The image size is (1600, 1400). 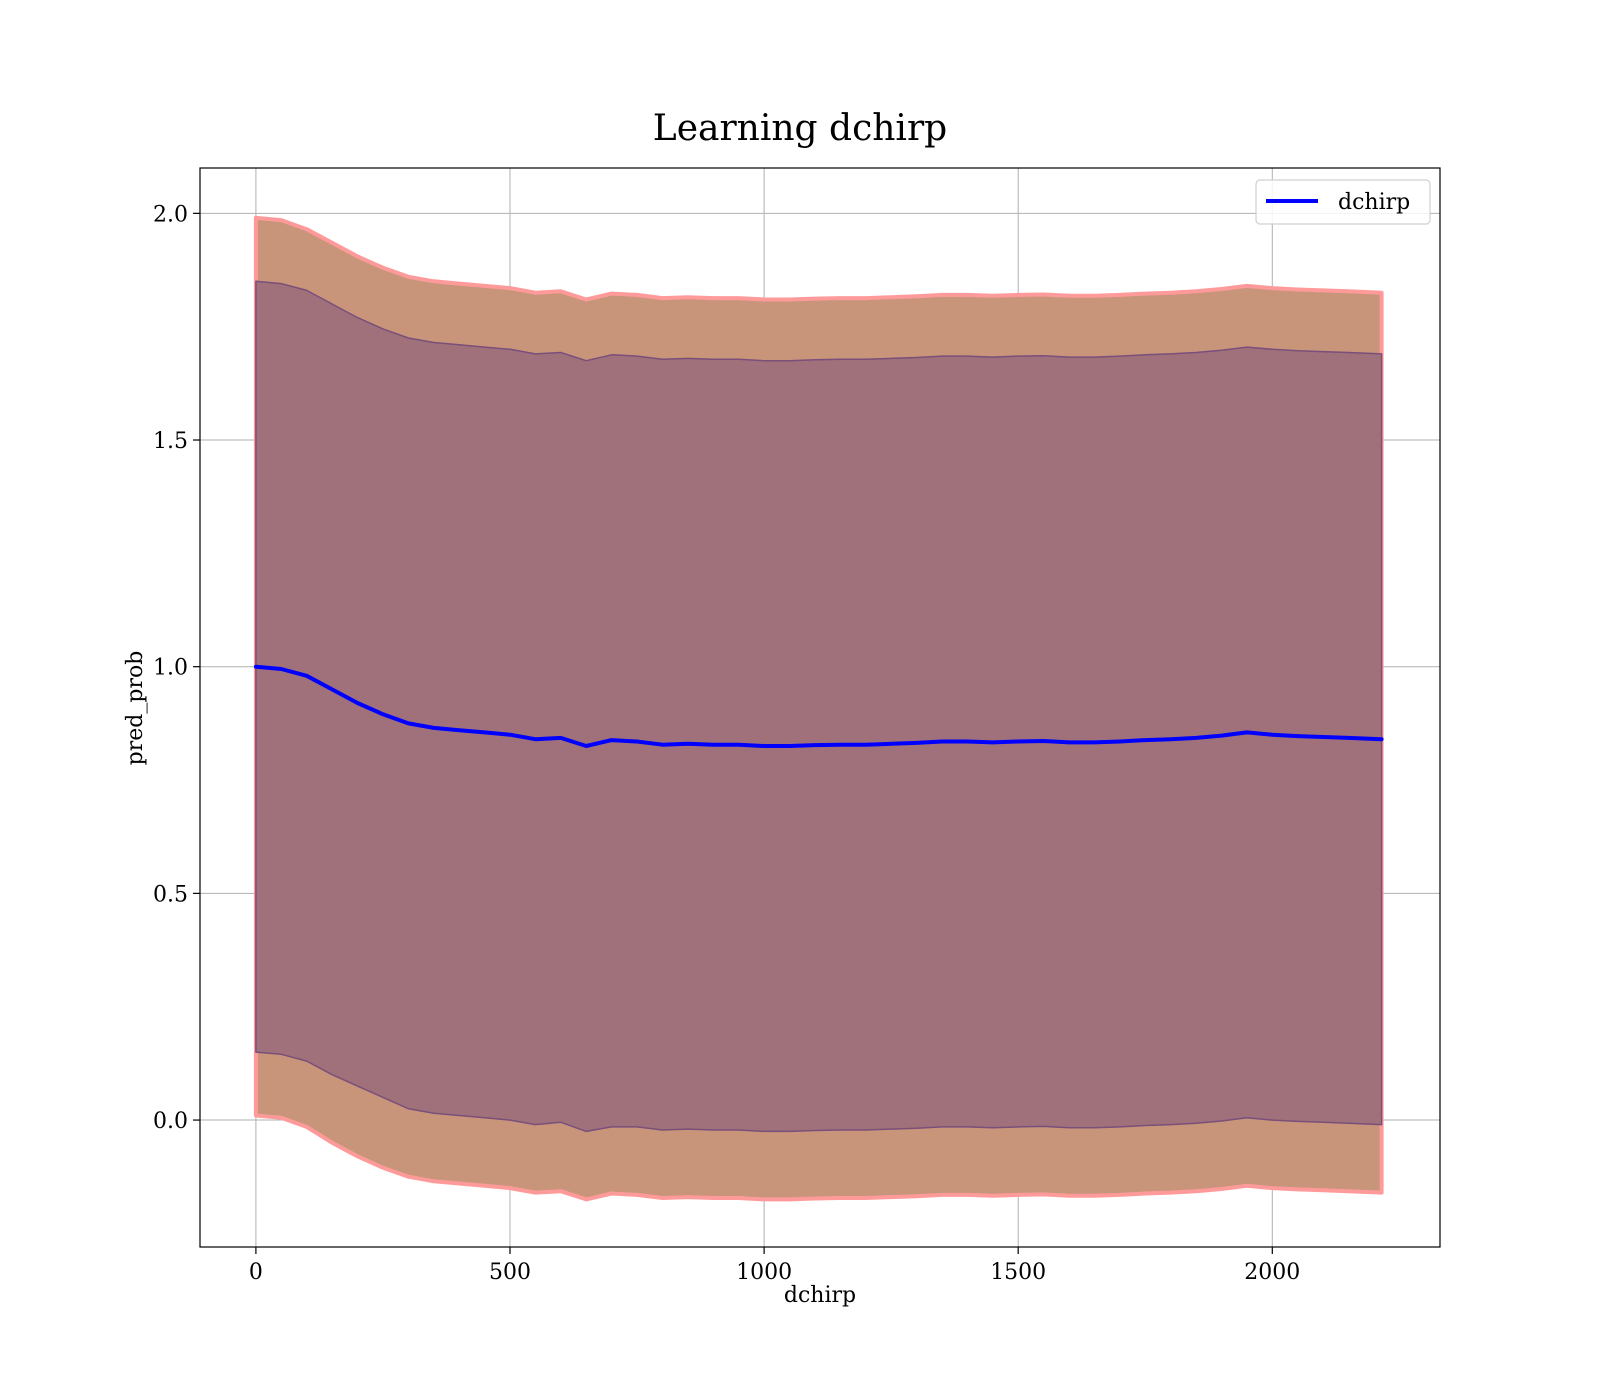 What do you see at coordinates (170, 668) in the screenshot?
I see `y-tick-label: 1.0` at bounding box center [170, 668].